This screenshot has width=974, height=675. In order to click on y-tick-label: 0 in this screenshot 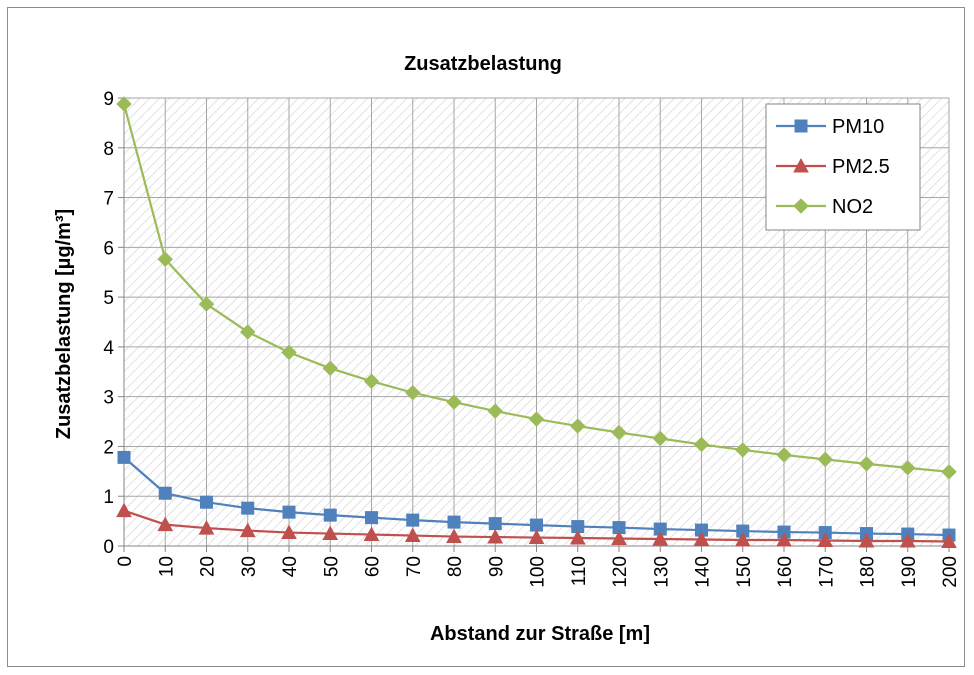, I will do `click(108, 547)`.